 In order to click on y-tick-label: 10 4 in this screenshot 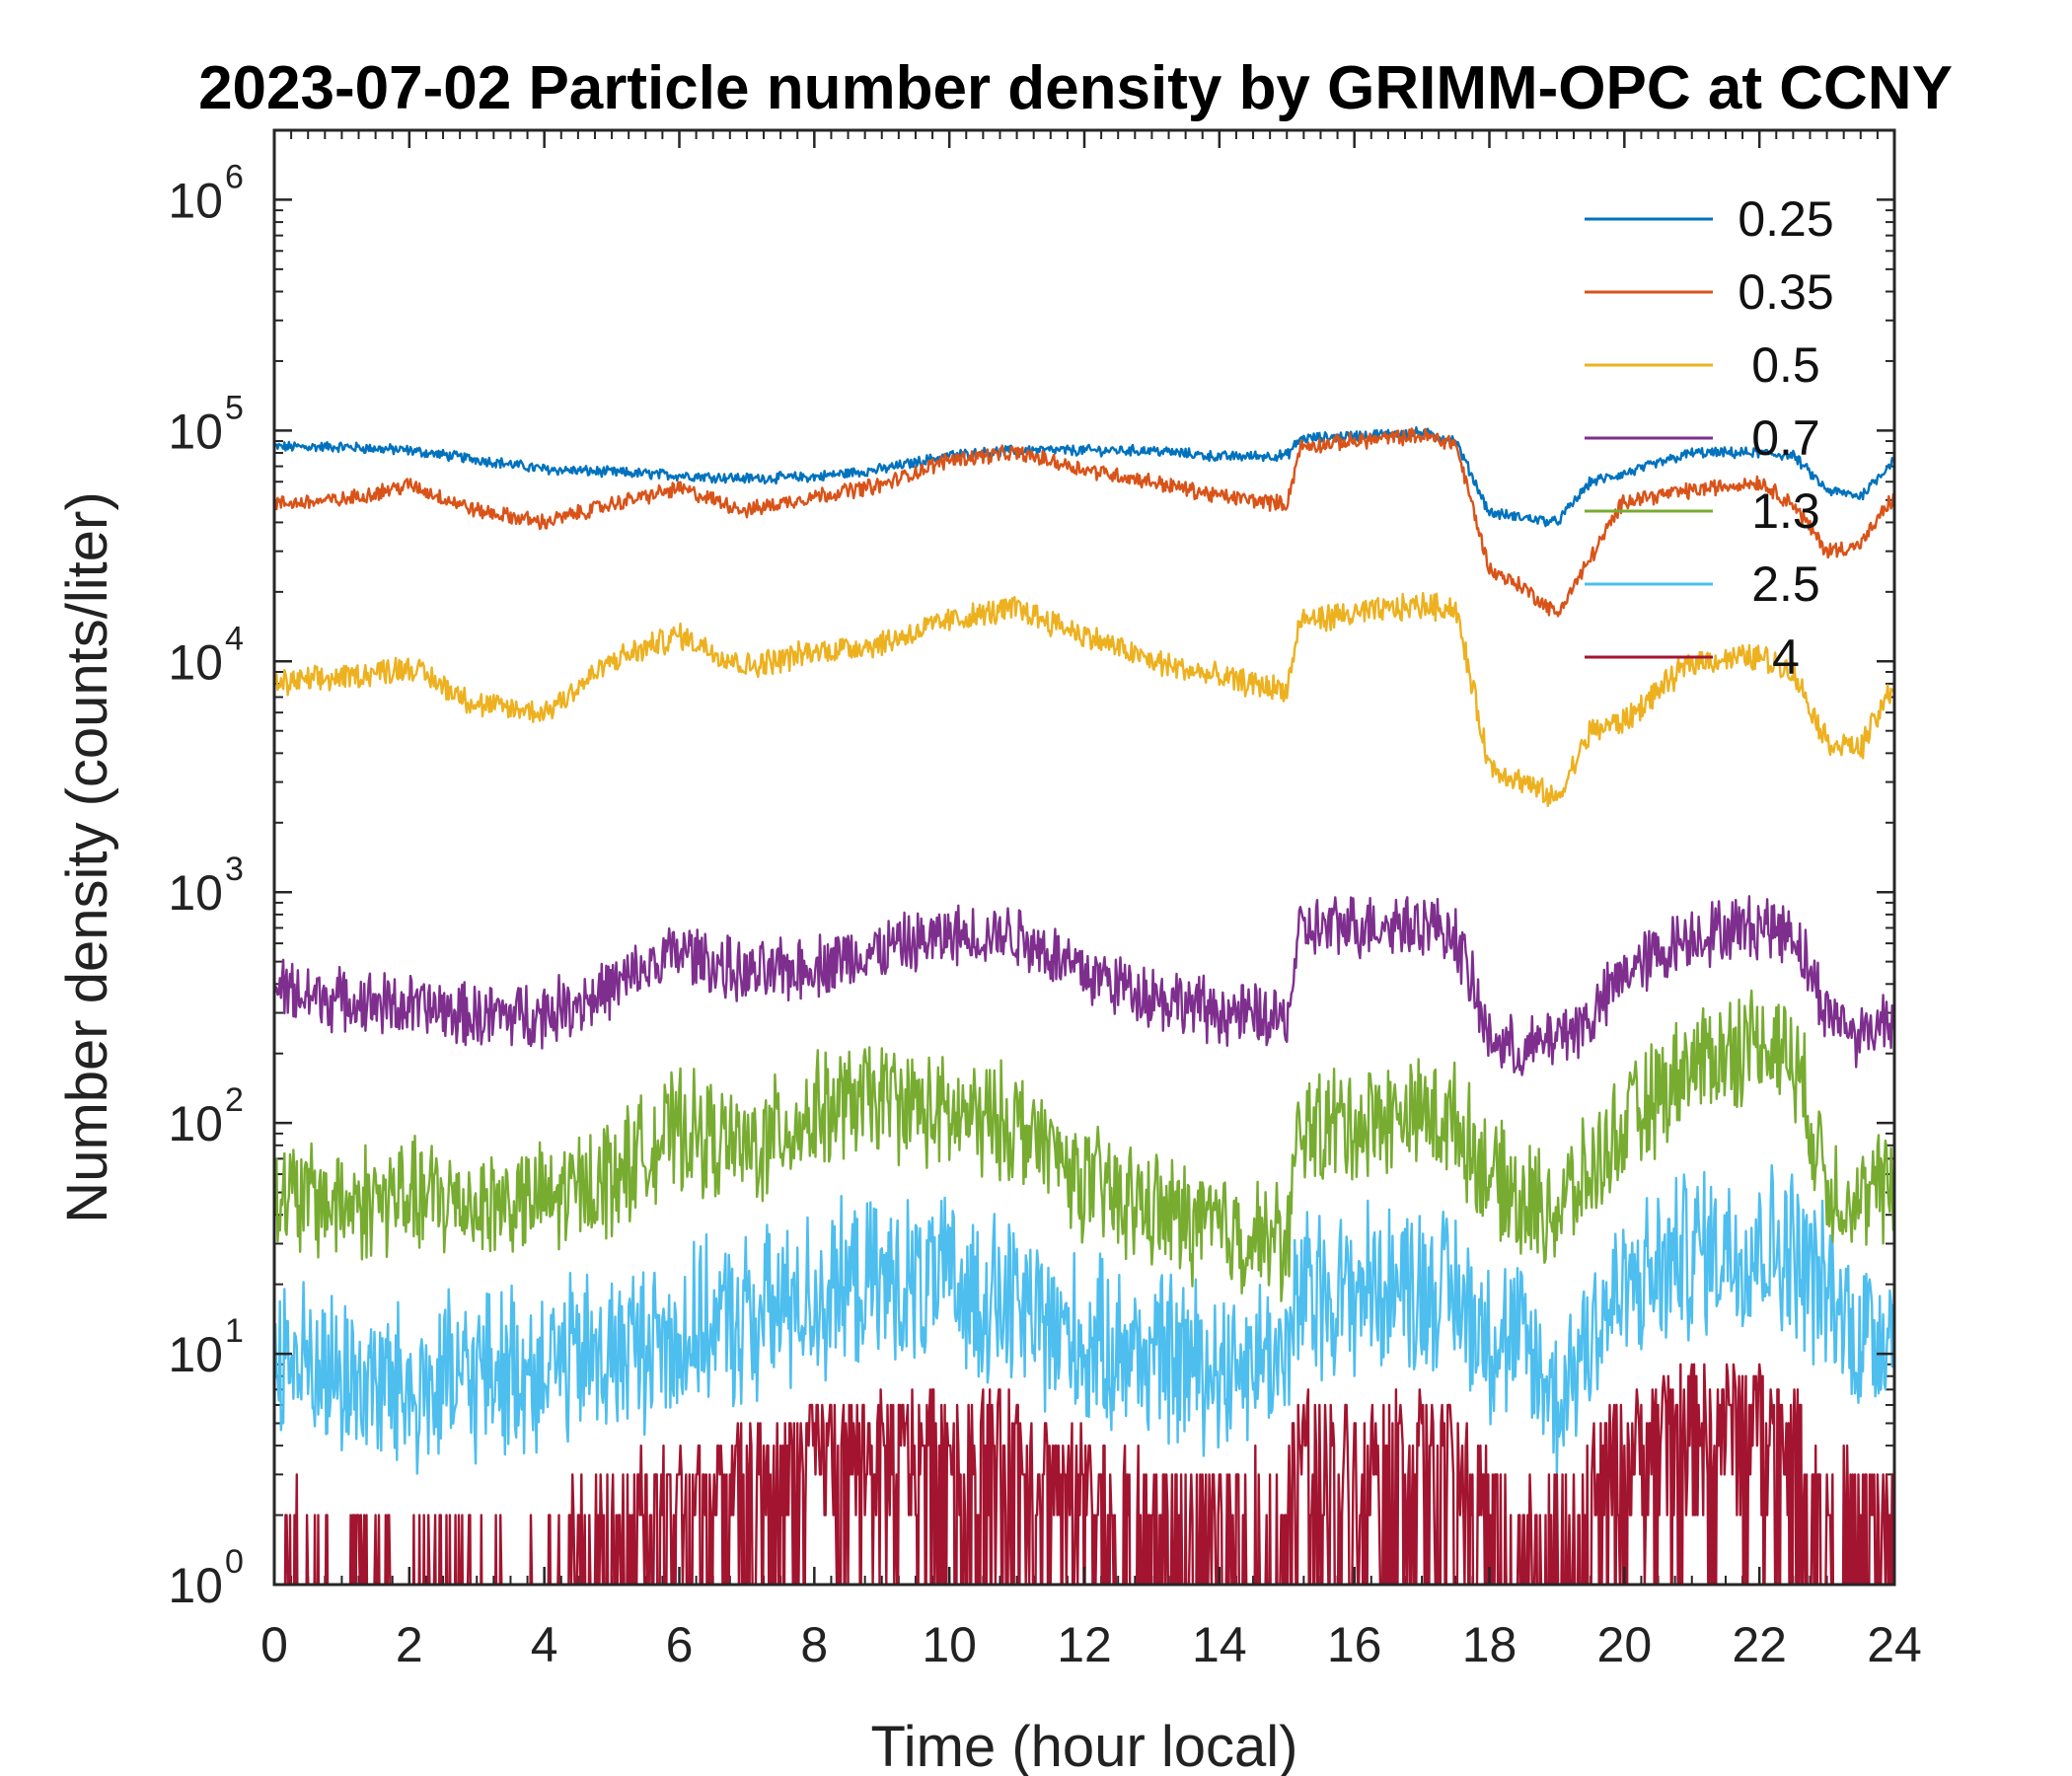, I will do `click(206, 655)`.